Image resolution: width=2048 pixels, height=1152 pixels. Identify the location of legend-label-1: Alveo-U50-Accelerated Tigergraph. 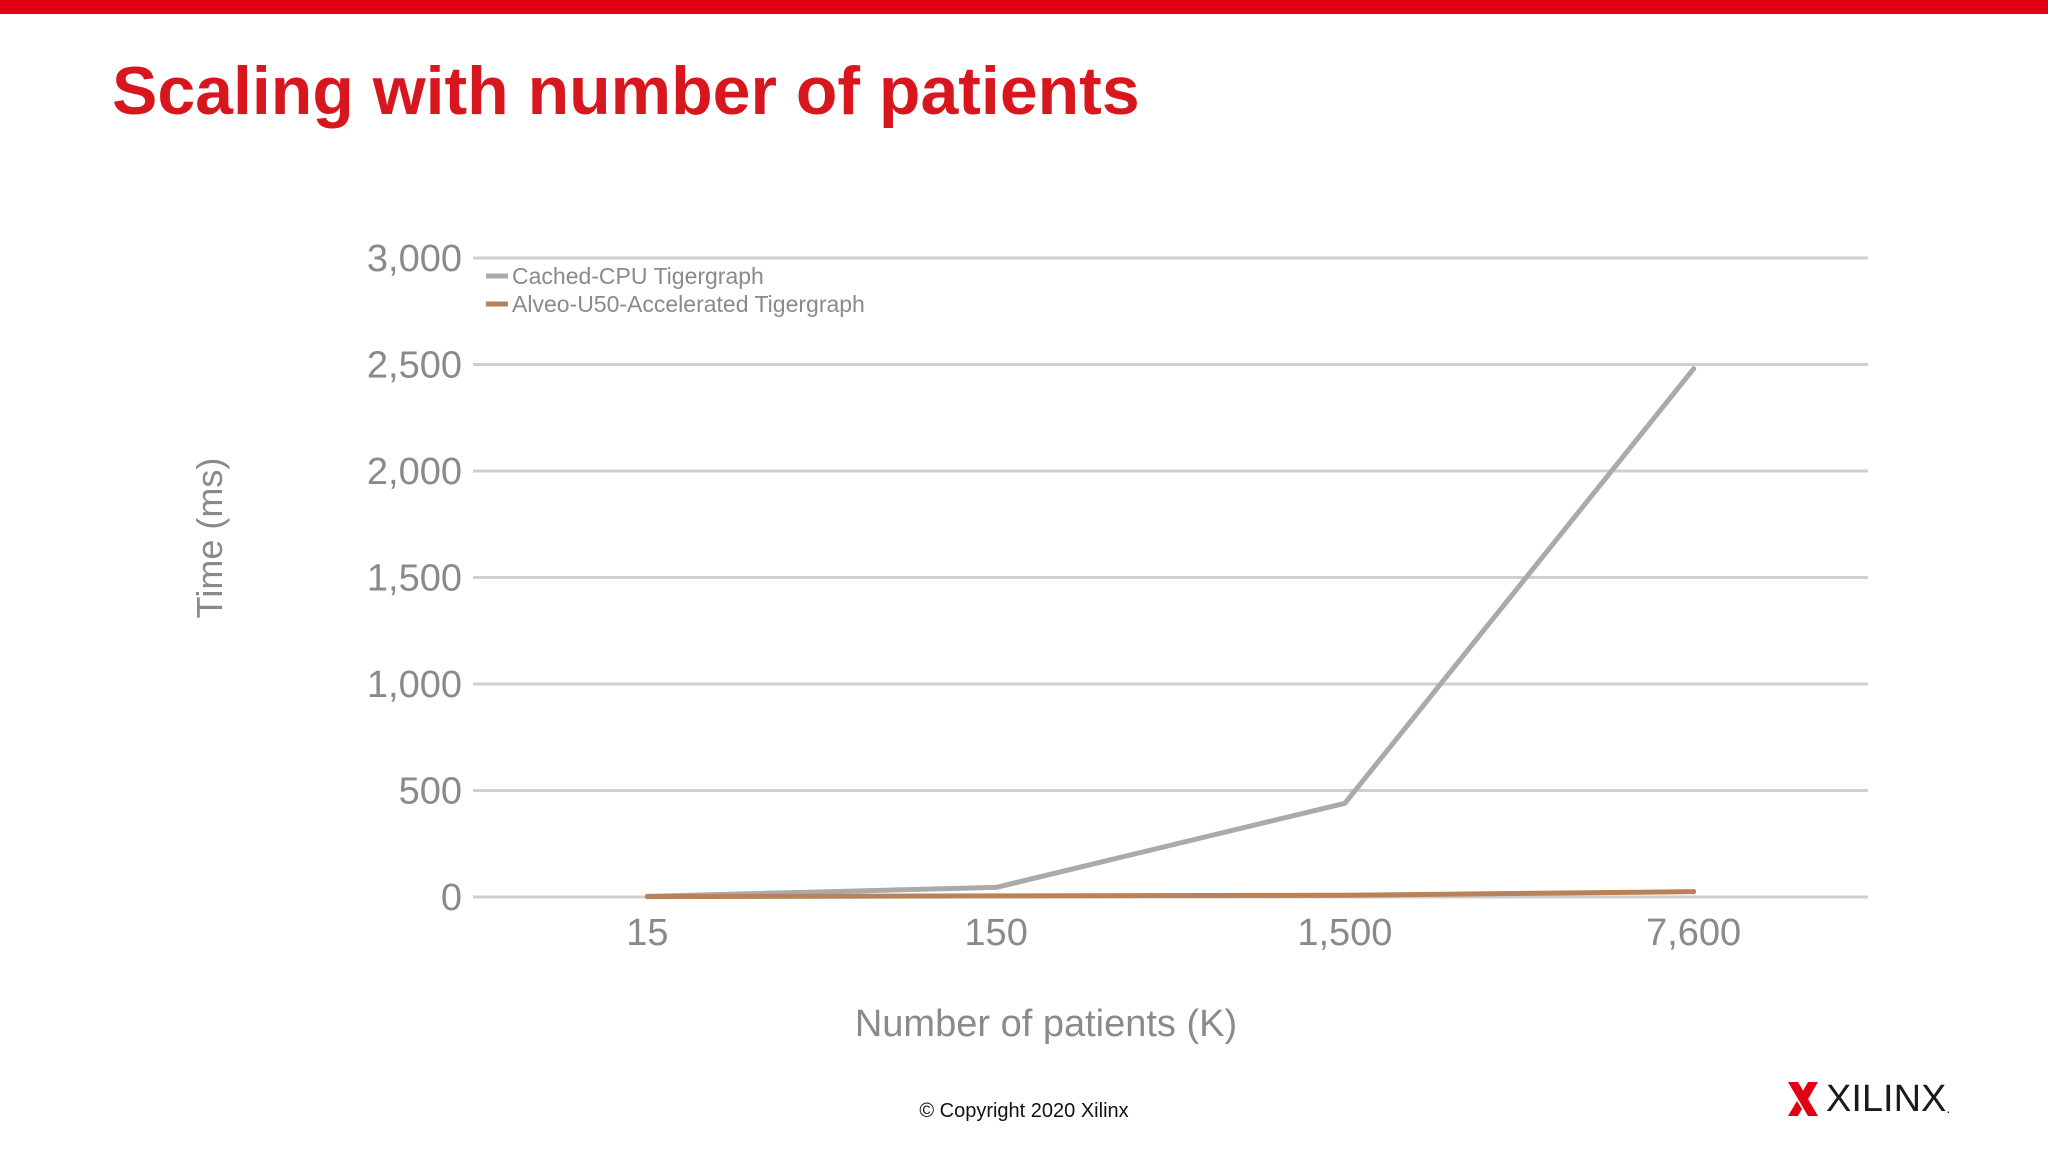
(688, 304).